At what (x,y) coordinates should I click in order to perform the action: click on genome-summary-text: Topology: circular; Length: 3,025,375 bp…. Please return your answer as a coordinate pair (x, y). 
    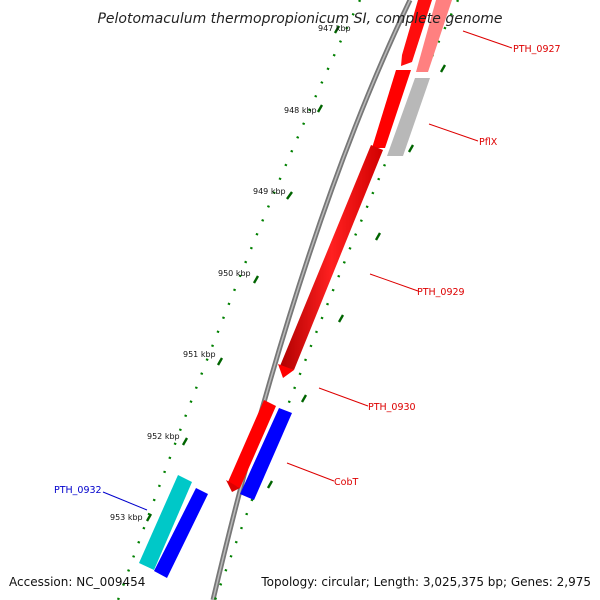
    Looking at the image, I should click on (425, 582).